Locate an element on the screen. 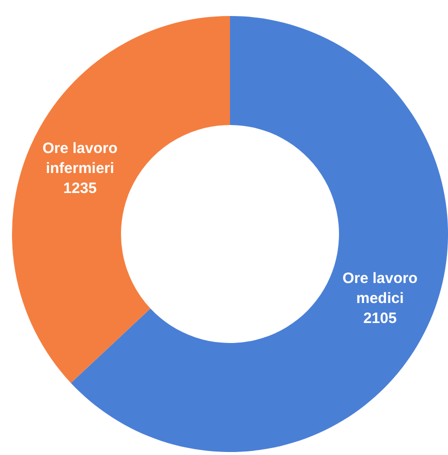  data-label: 1235 is located at coordinates (80, 189).